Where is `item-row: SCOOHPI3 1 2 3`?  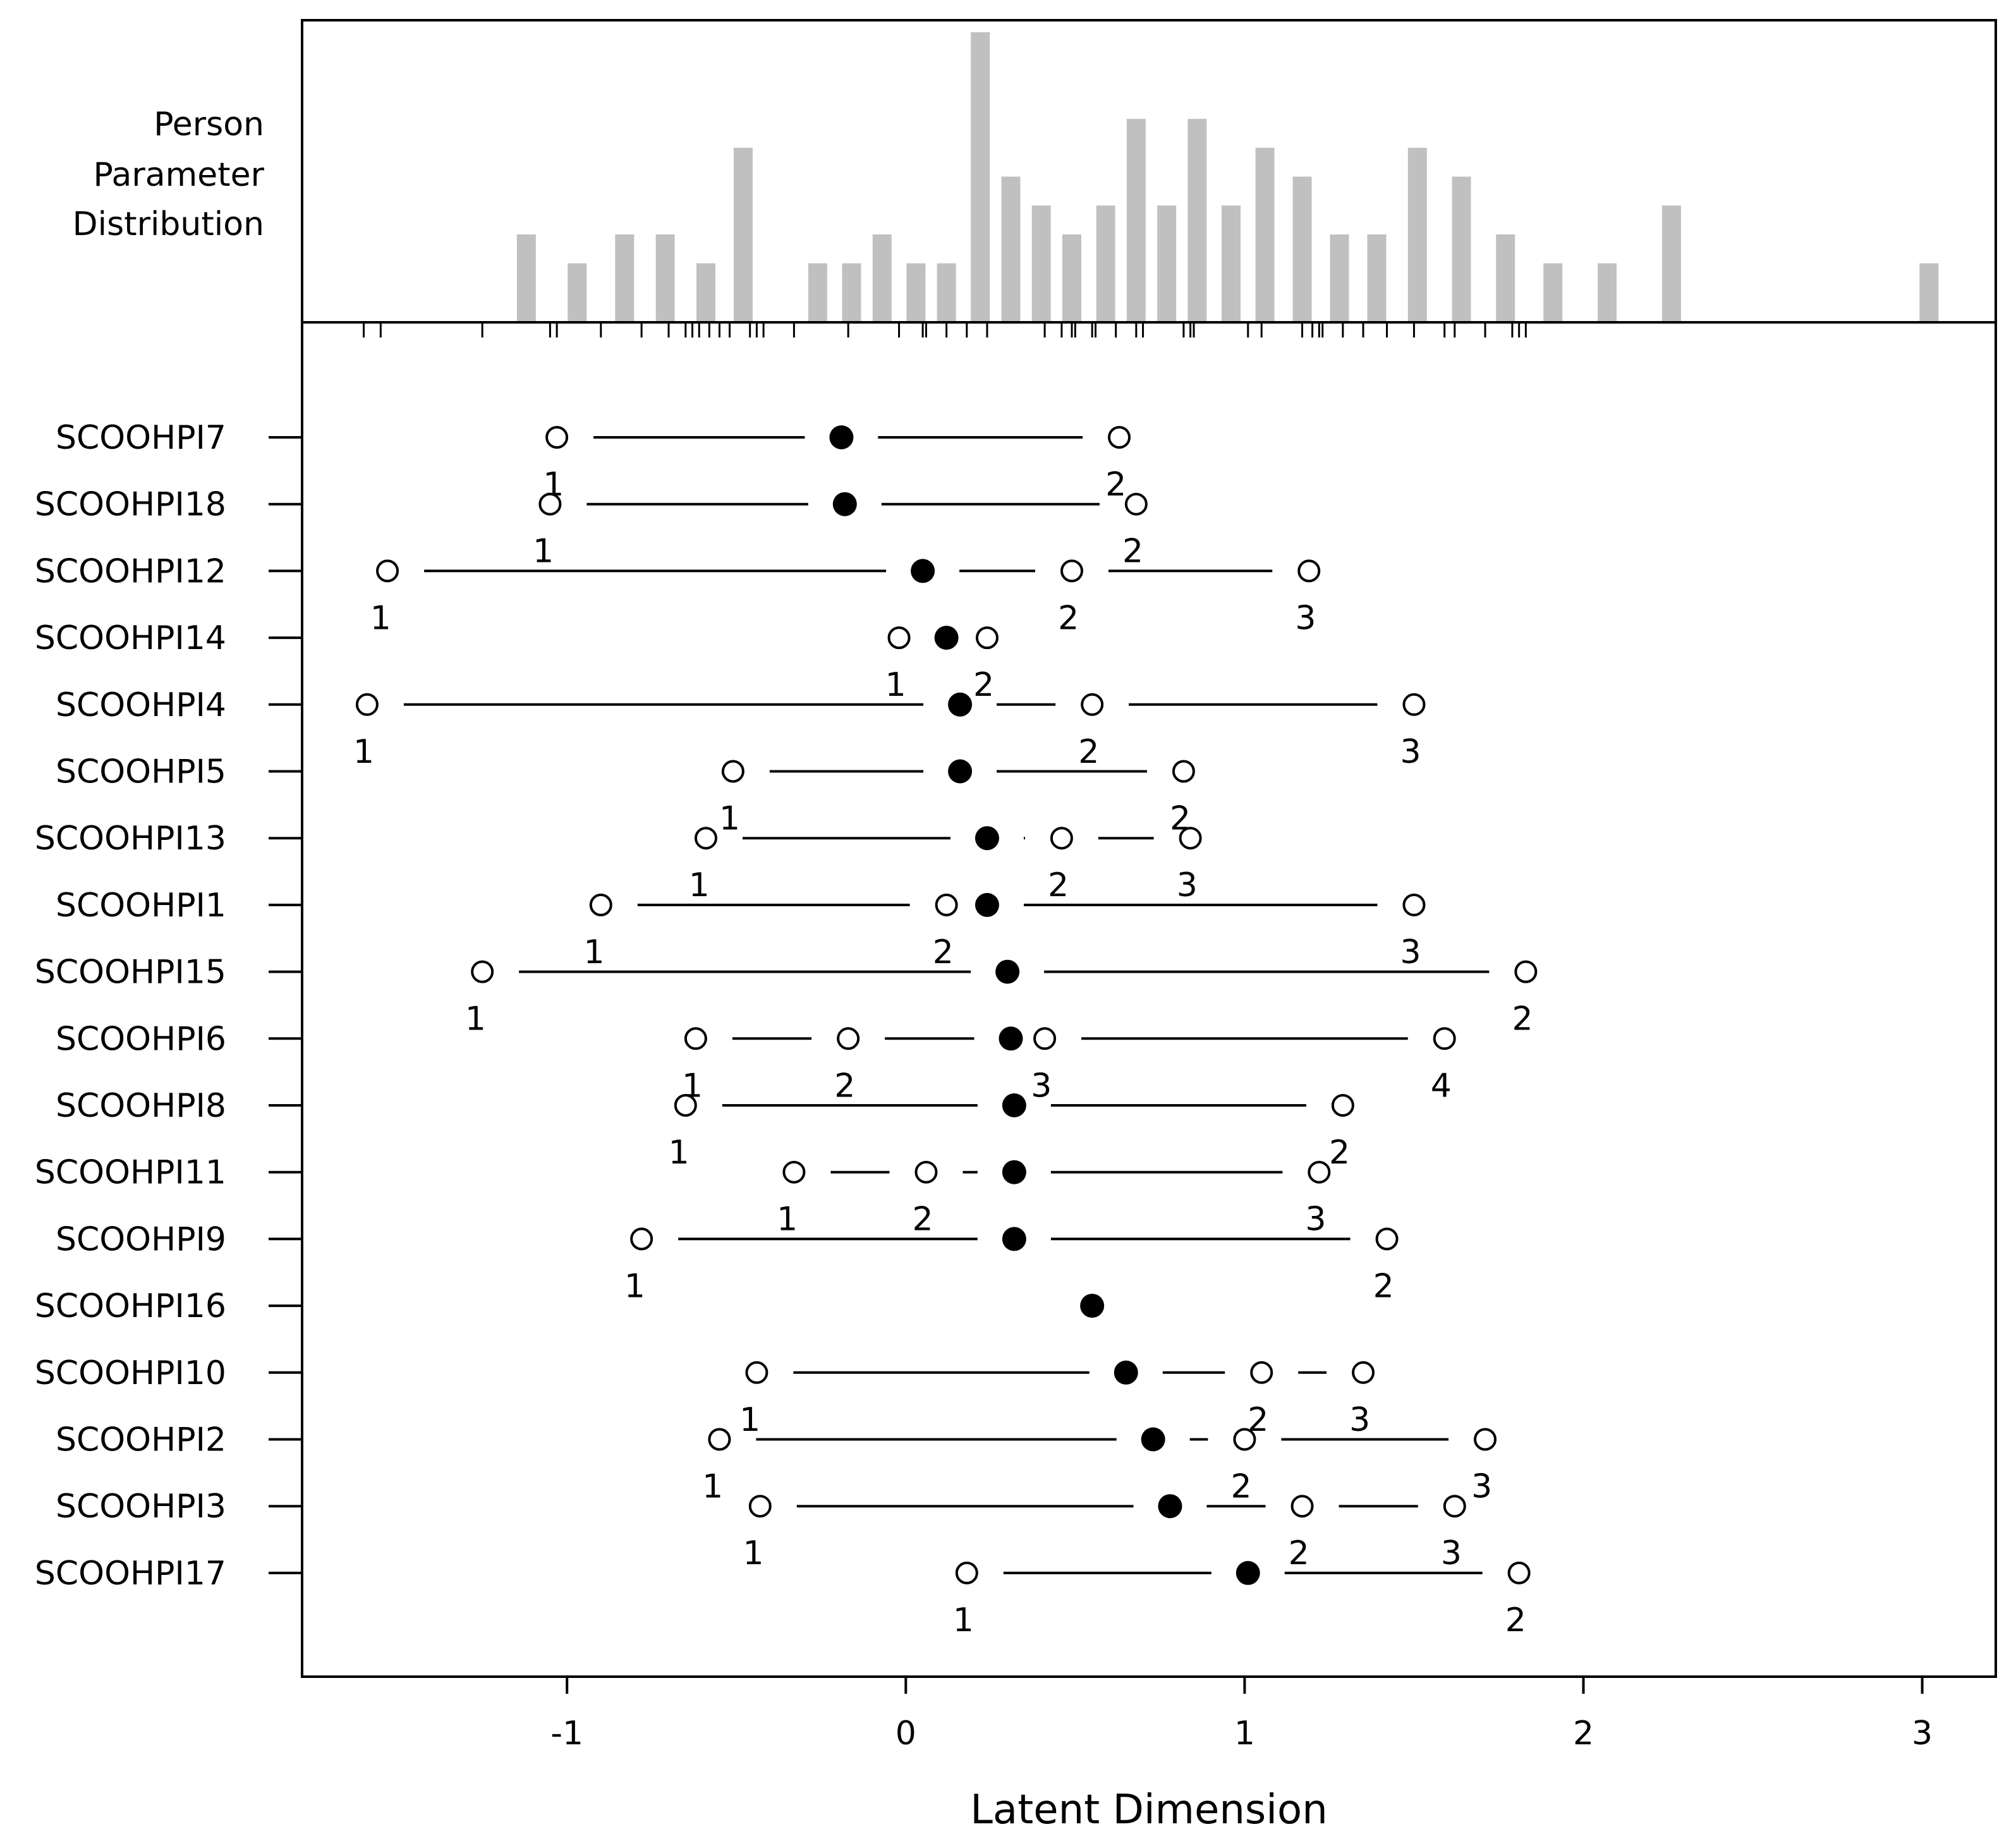 item-row: SCOOHPI3 1 2 3 is located at coordinates (761, 1530).